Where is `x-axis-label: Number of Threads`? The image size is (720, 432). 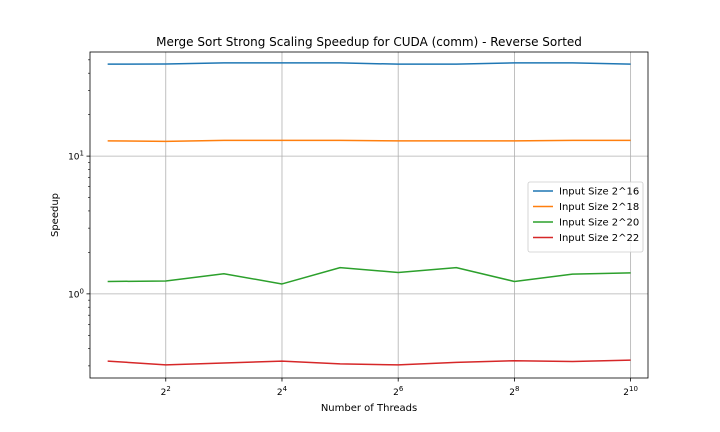 x-axis-label: Number of Threads is located at coordinates (369, 408).